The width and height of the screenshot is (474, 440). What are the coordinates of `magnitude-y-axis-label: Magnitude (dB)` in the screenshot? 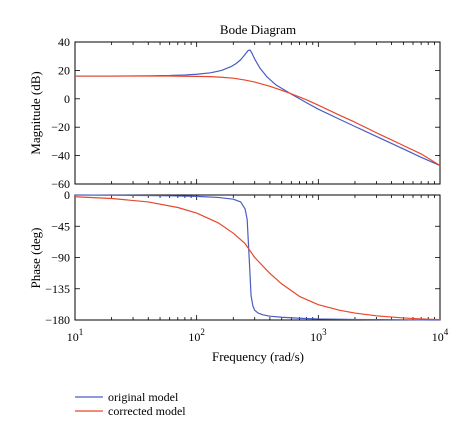 It's located at (35, 112).